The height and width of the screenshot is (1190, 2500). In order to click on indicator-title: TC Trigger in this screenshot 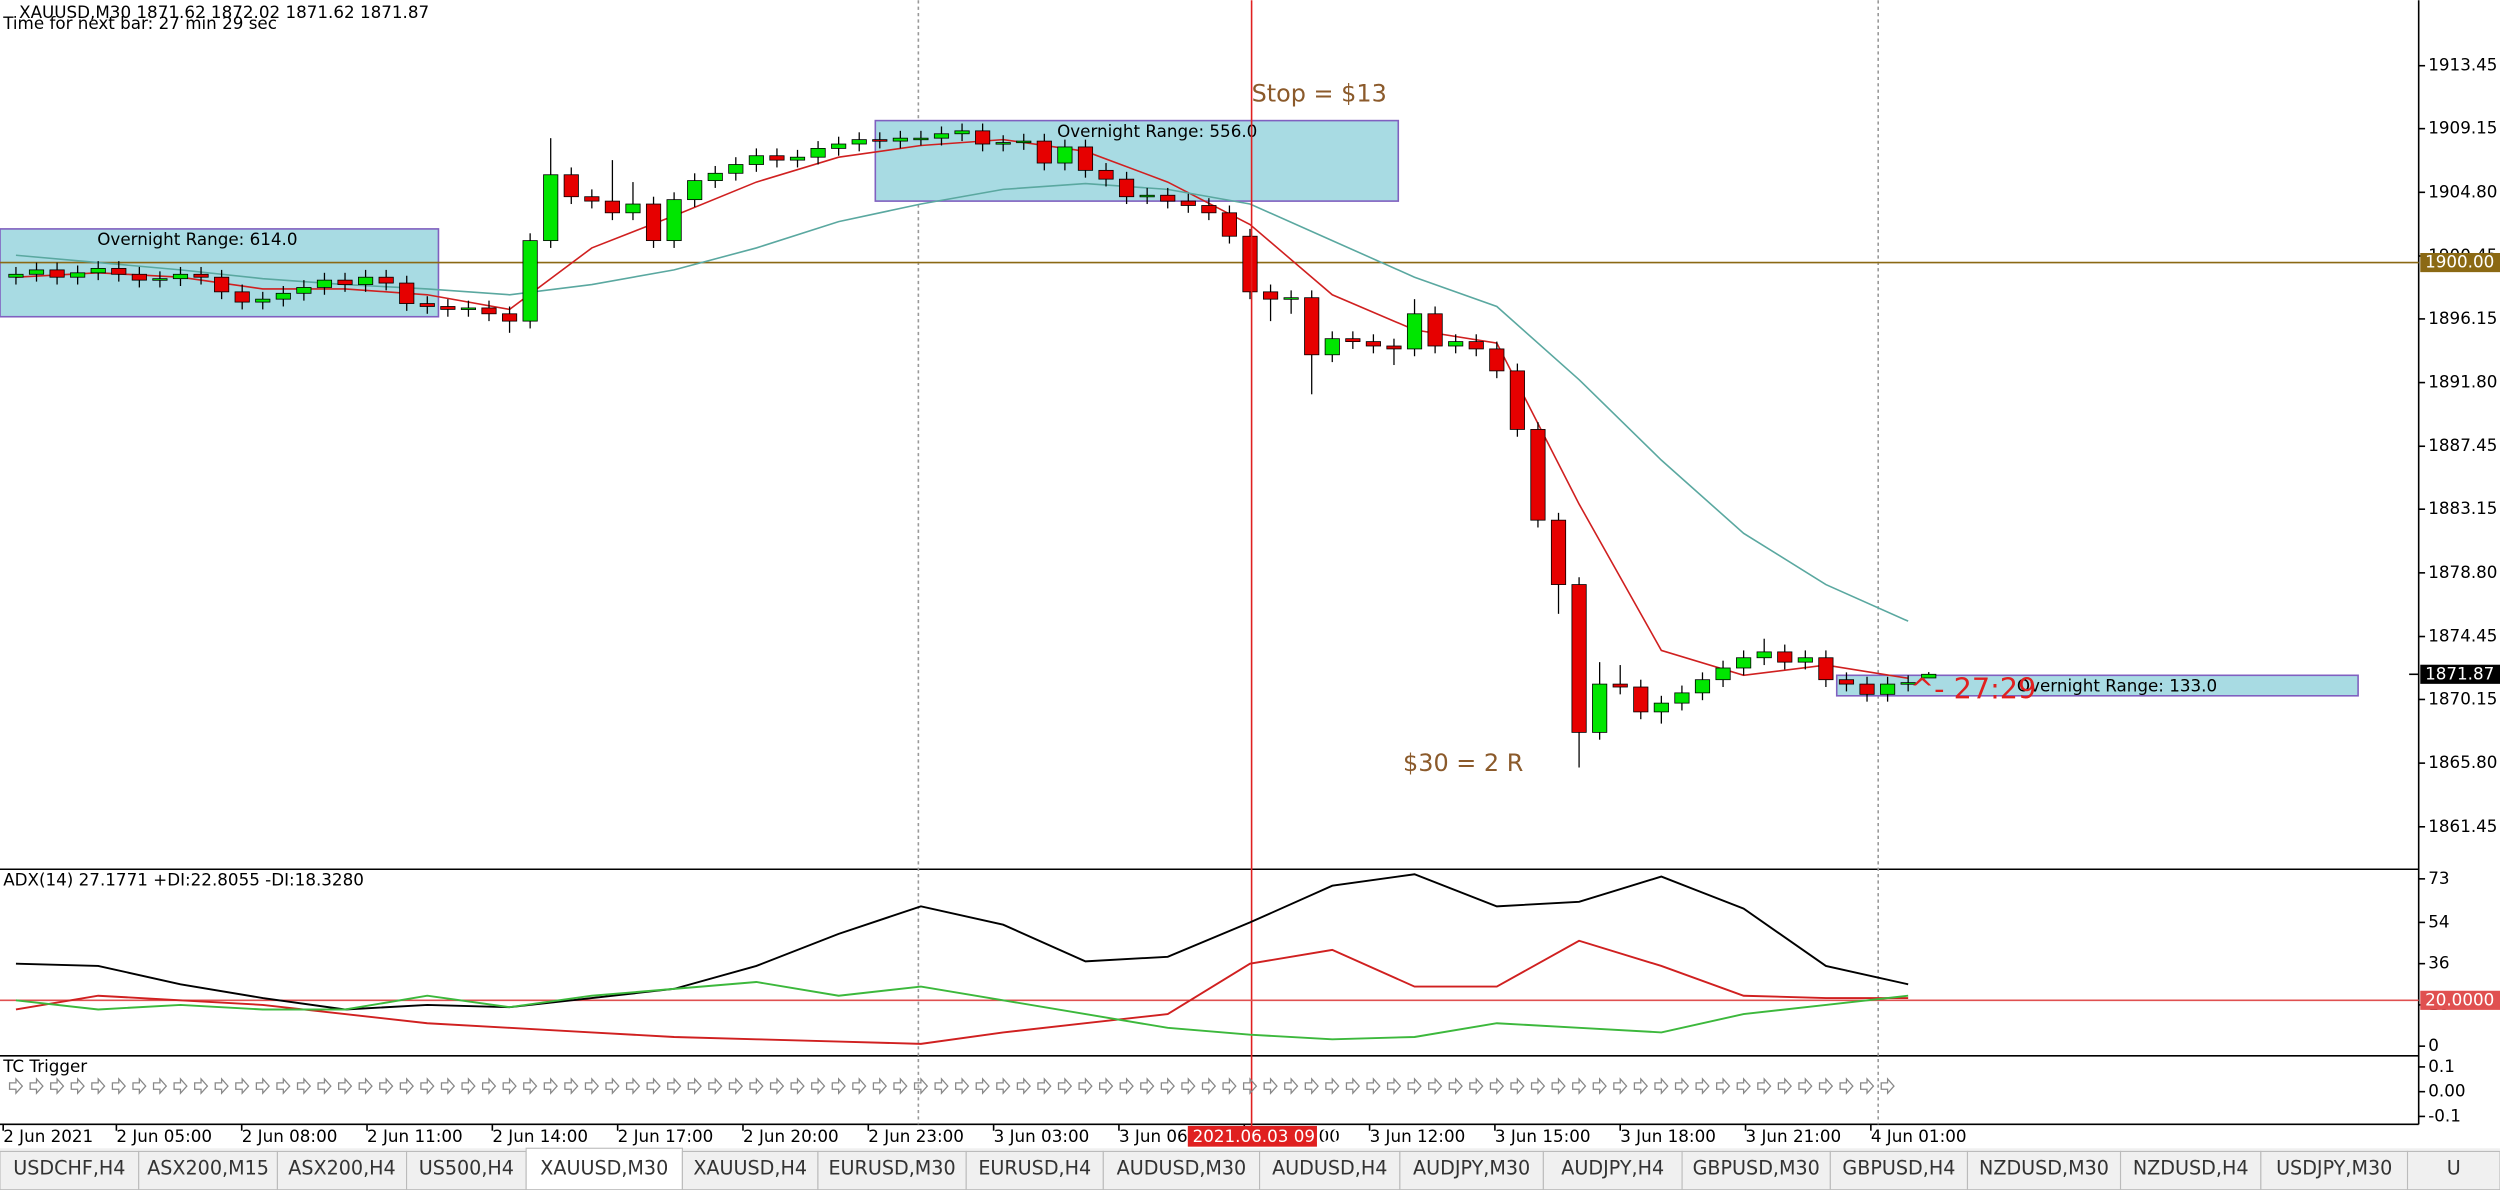, I will do `click(44, 1066)`.